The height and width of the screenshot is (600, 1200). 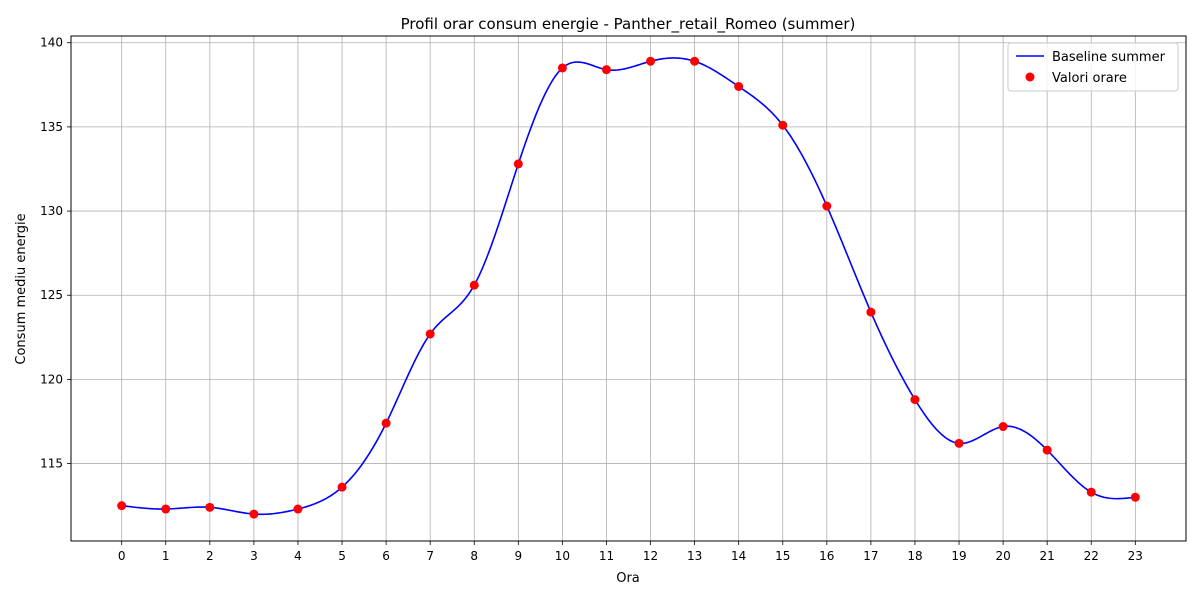 I want to click on x-tick-label: 10, so click(x=562, y=556).